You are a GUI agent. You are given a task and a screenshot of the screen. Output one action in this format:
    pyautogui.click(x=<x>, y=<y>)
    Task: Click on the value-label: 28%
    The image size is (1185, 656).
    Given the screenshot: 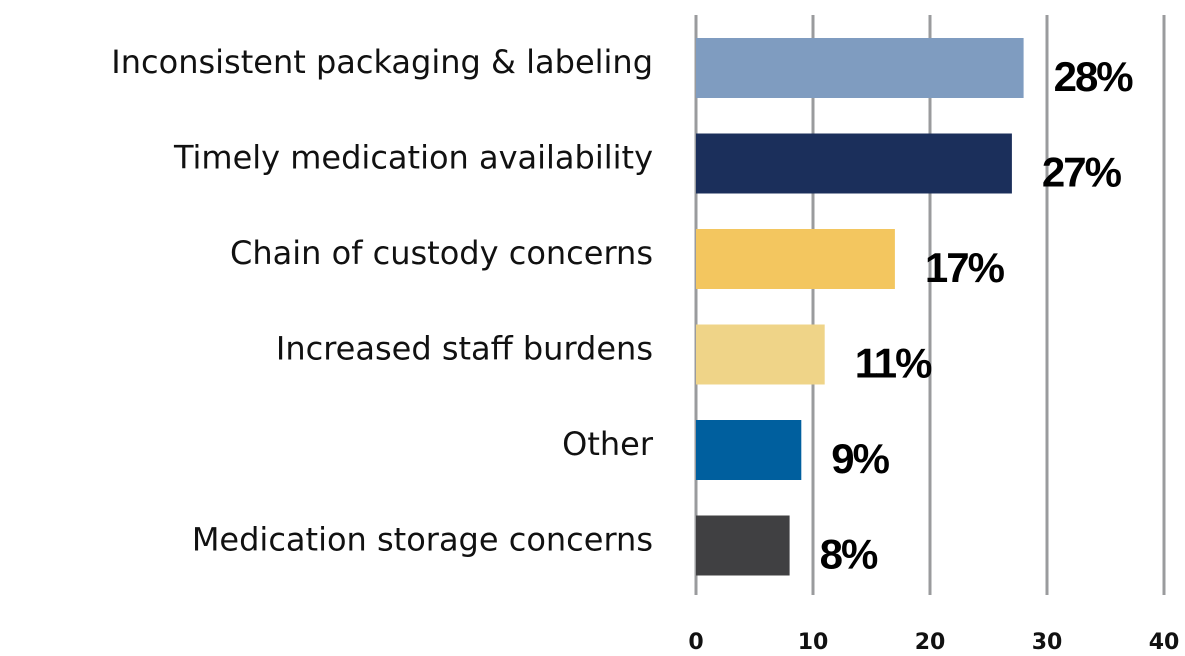 What is the action you would take?
    pyautogui.click(x=1094, y=76)
    